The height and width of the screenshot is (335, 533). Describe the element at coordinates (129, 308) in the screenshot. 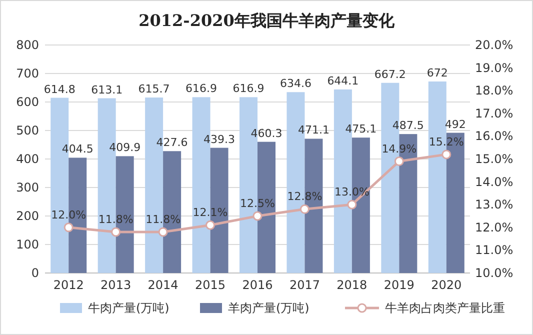

I see `legend-label: 牛肉产量(万吨)` at that location.